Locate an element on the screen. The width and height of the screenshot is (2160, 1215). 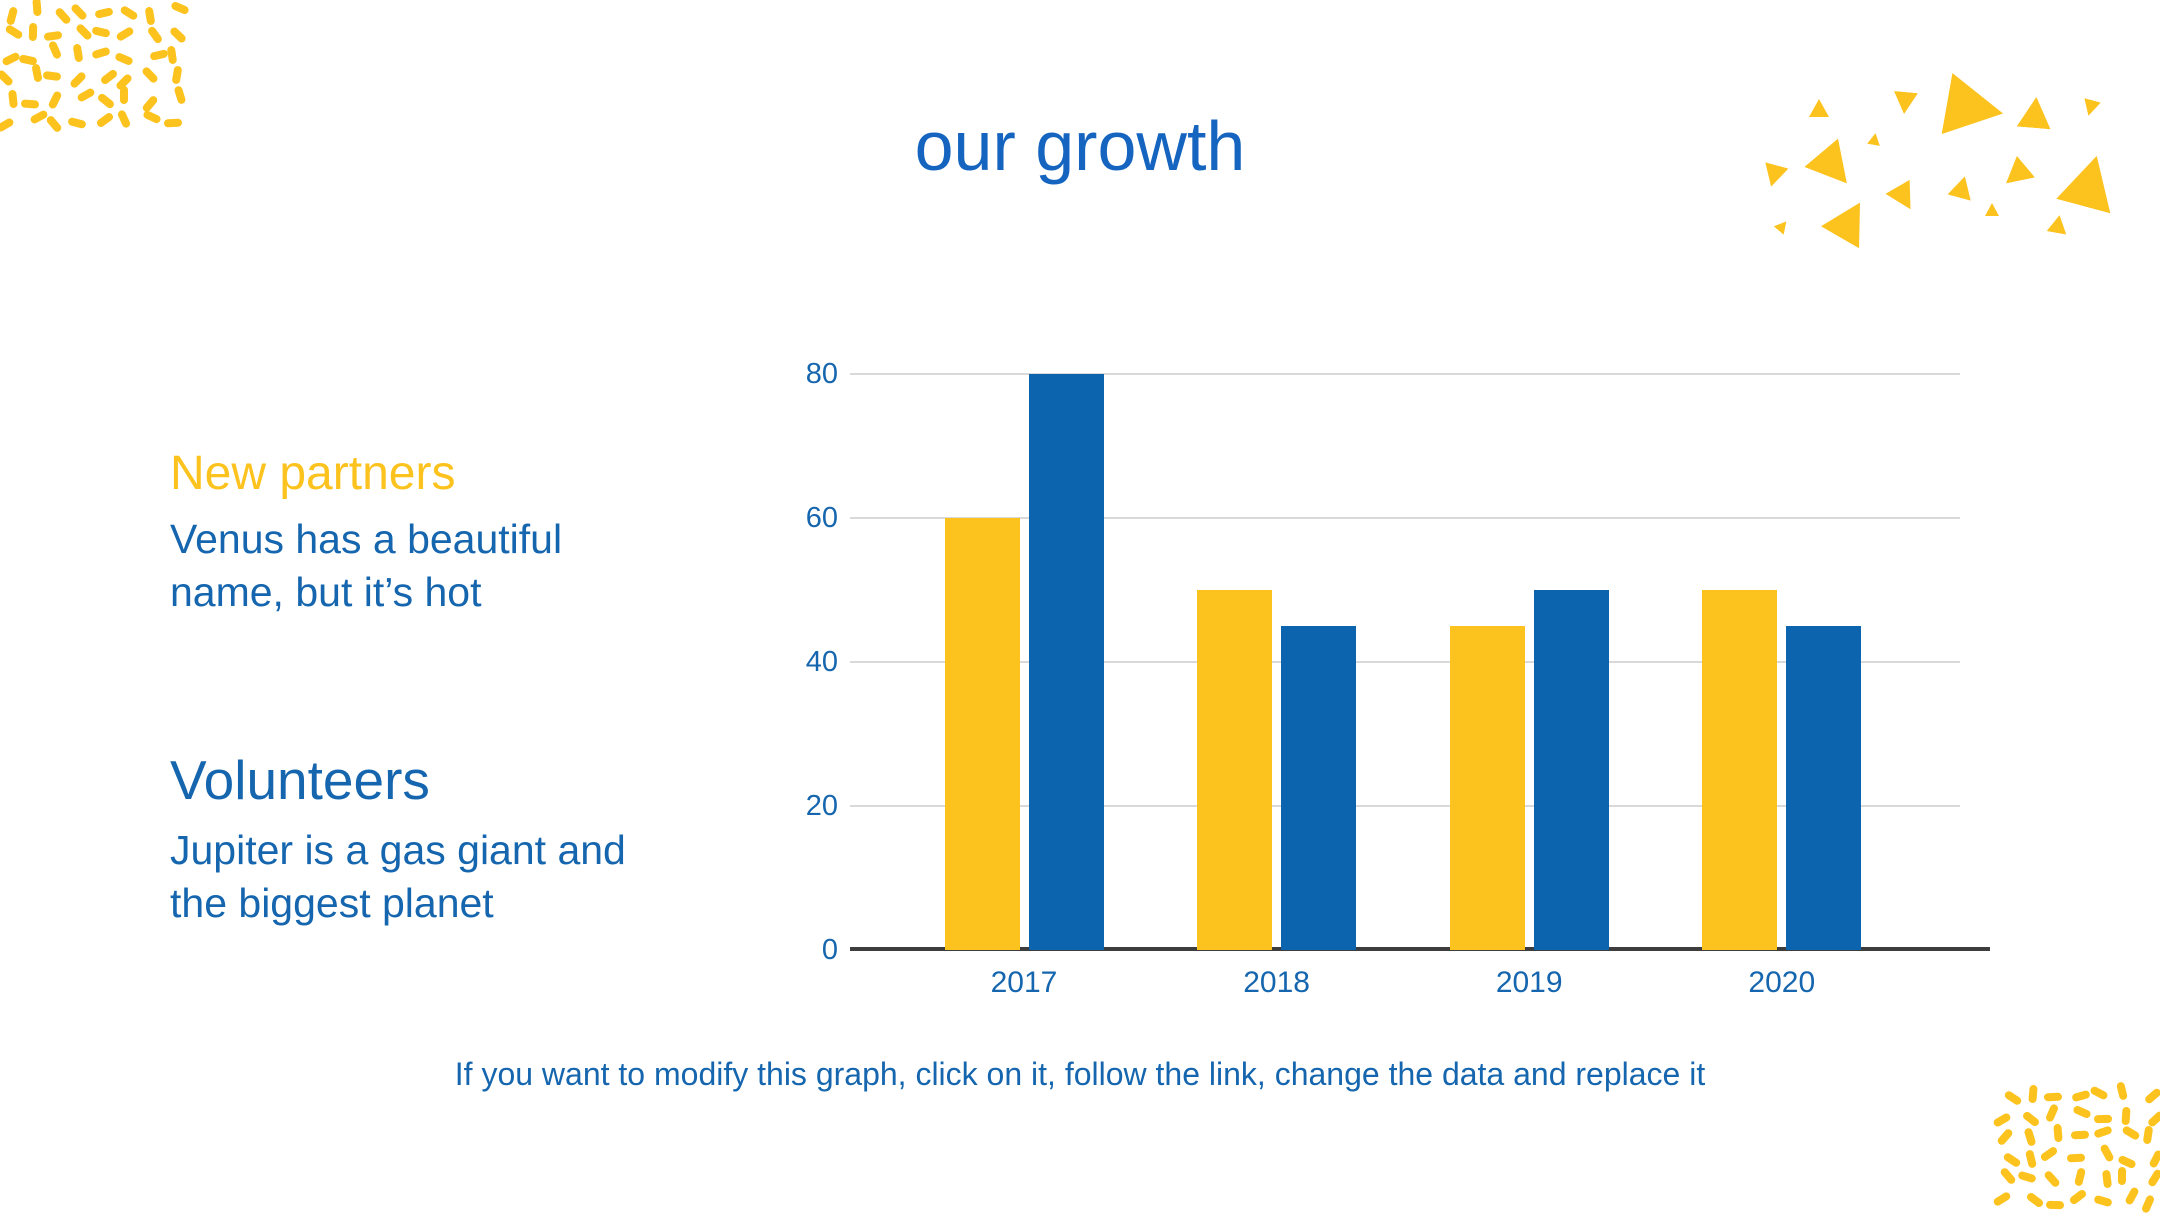
bar-2019-blue-series is located at coordinates (1571, 770).